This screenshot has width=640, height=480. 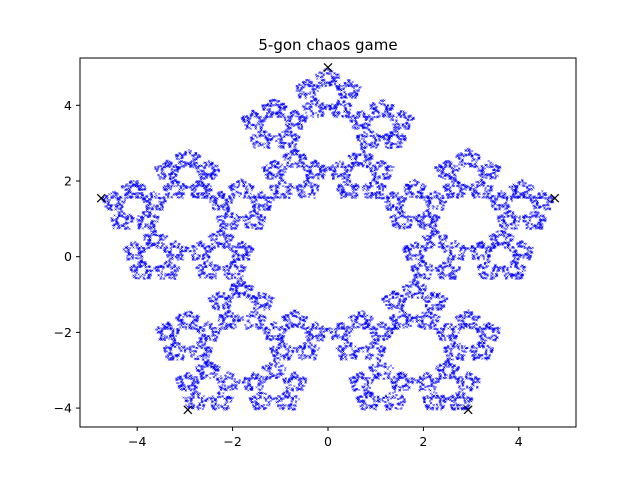 What do you see at coordinates (423, 441) in the screenshot?
I see `x-tick-label: 2` at bounding box center [423, 441].